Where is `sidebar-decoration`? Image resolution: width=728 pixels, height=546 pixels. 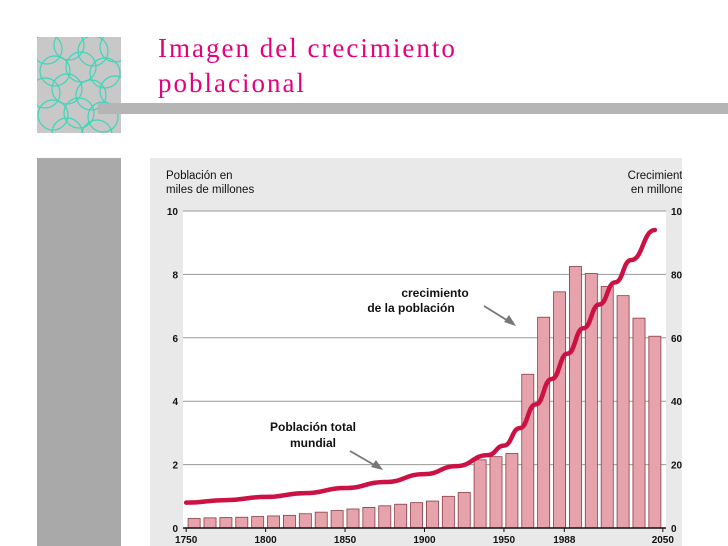
sidebar-decoration is located at coordinates (79, 352).